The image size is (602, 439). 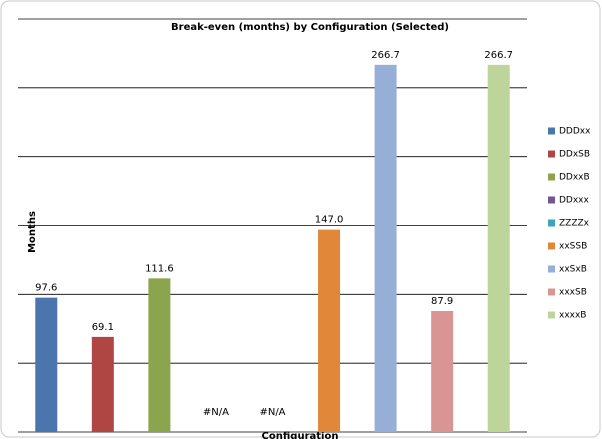 I want to click on legend-label: DDDxx, so click(x=575, y=132).